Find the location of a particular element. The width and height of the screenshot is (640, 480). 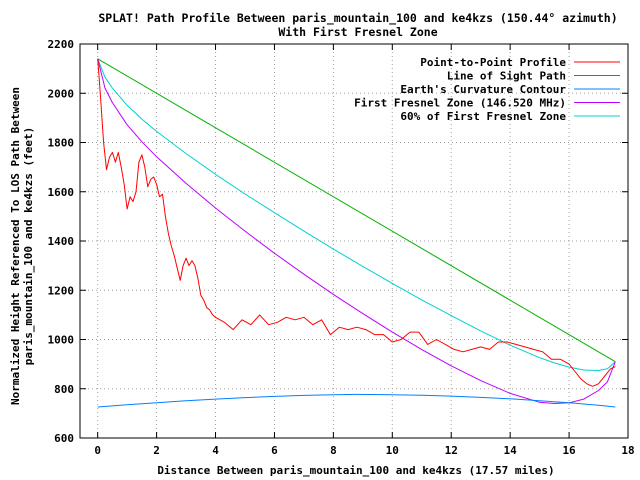

x-tick-label: 2 is located at coordinates (156, 450).